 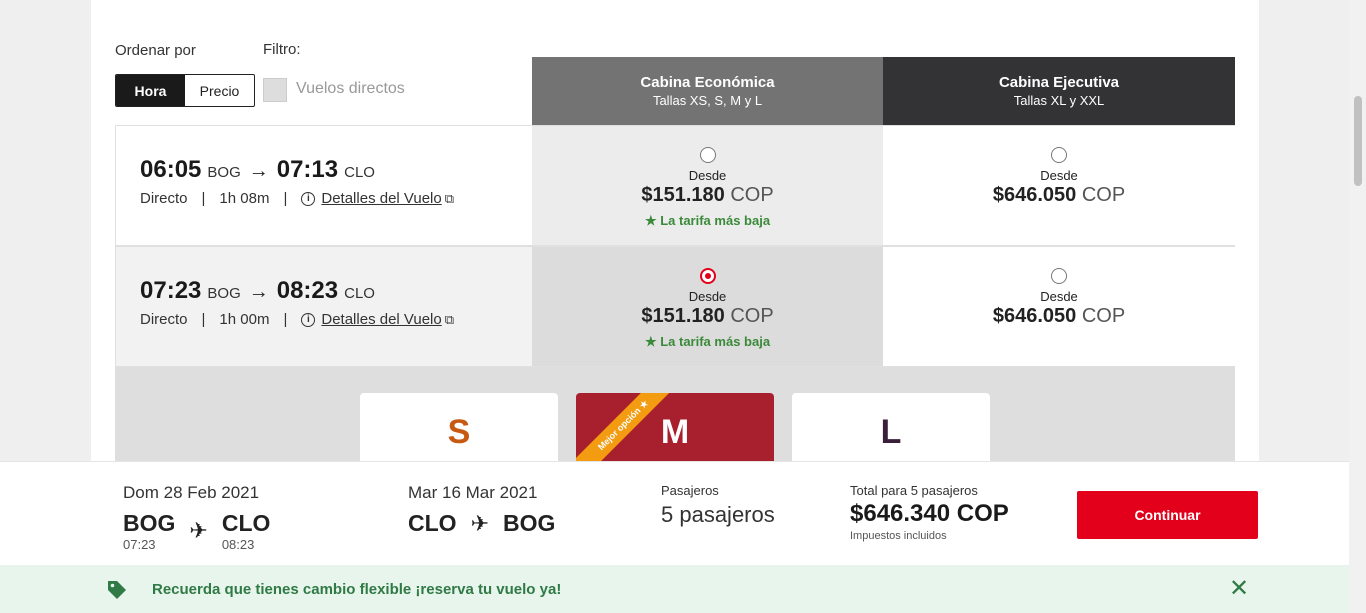 What do you see at coordinates (275, 90) in the screenshot?
I see `direct-flights-checkbox` at bounding box center [275, 90].